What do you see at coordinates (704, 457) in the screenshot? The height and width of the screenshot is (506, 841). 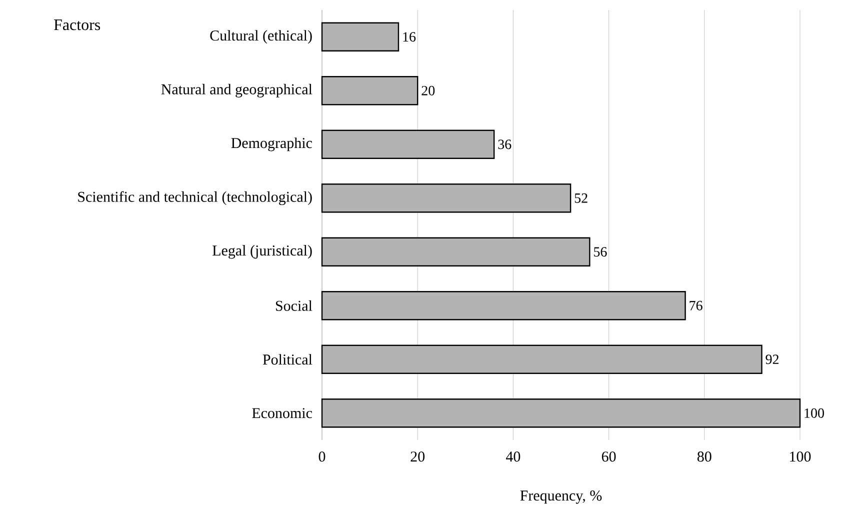 I see `x-tick-label: 80` at bounding box center [704, 457].